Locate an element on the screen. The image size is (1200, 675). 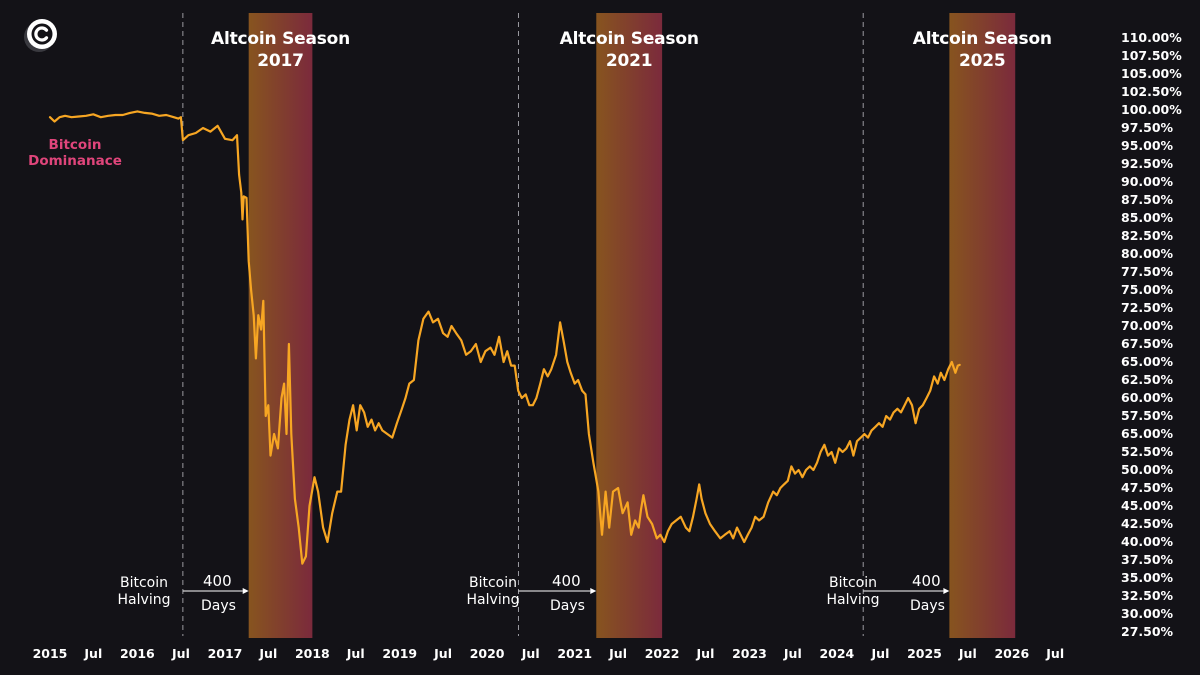
season-band-2021 is located at coordinates (629, 325).